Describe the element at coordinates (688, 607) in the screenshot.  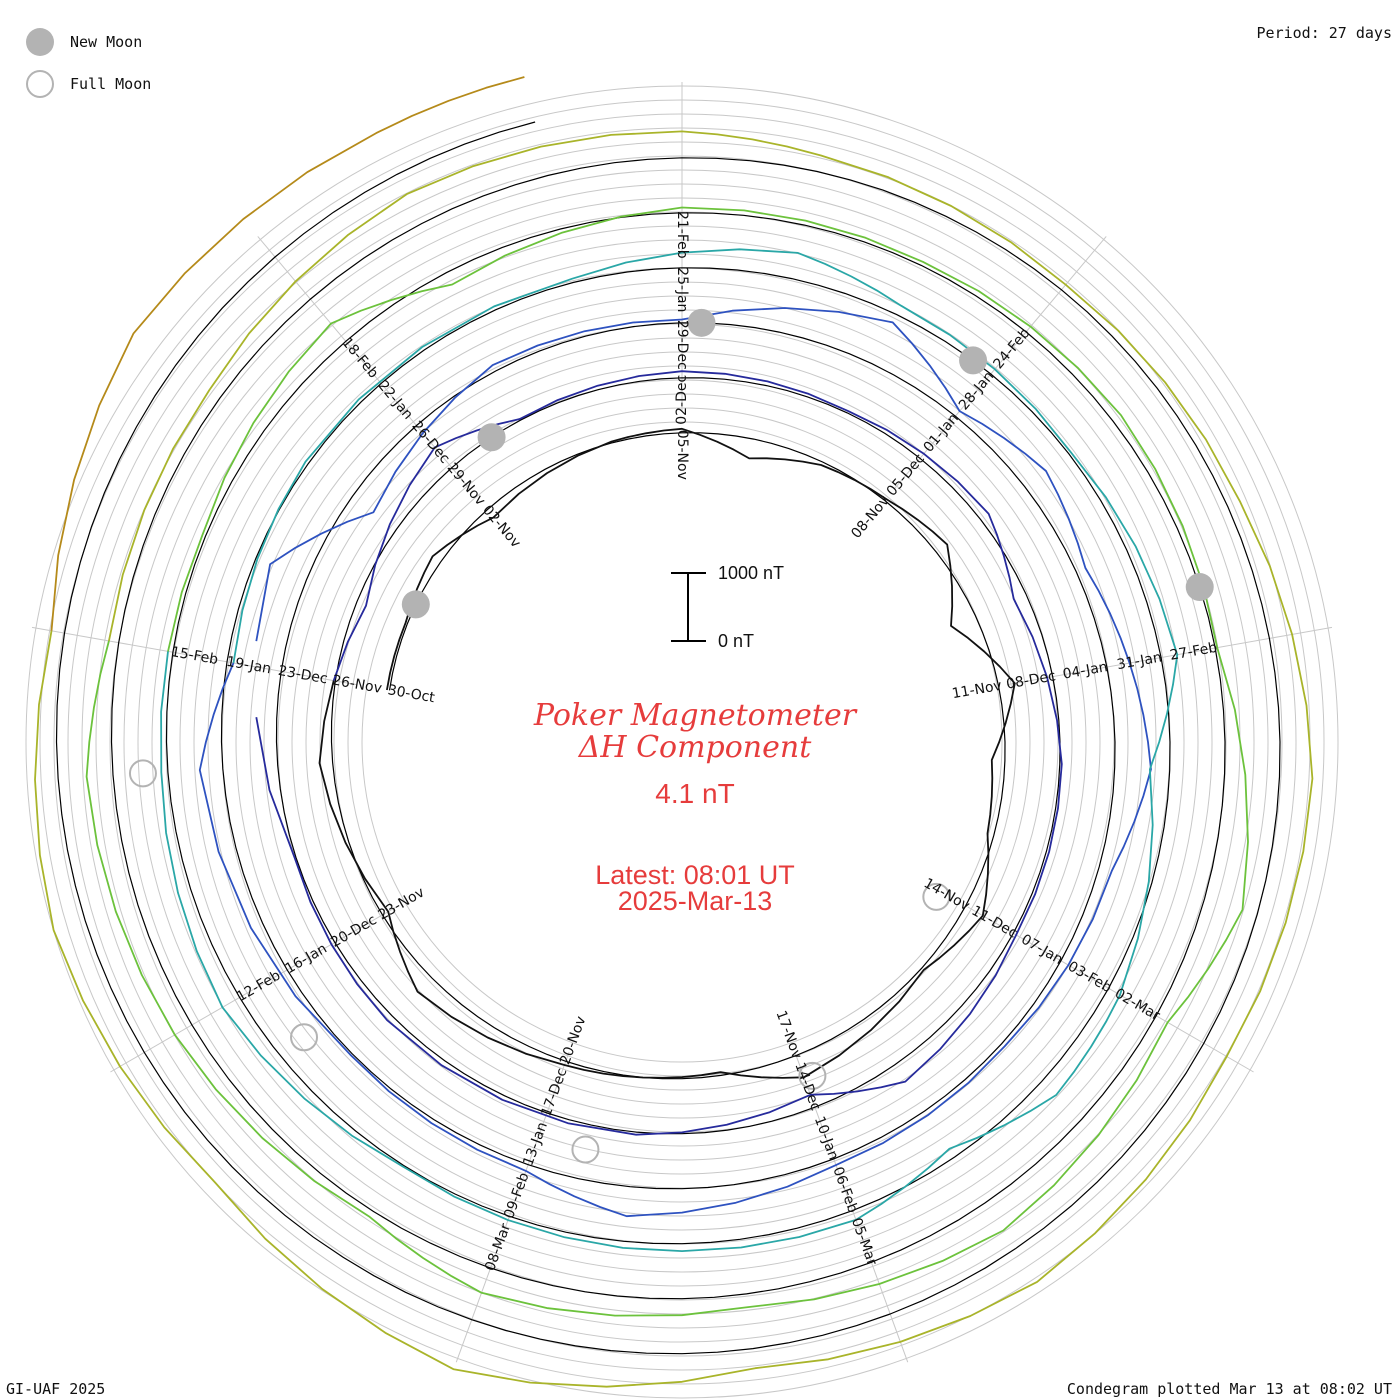
I see `scale-bar` at that location.